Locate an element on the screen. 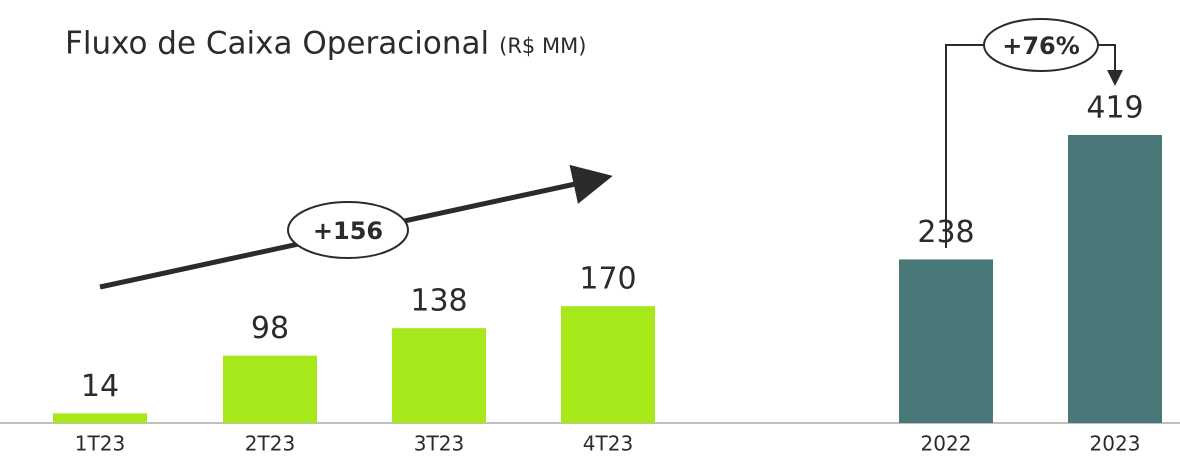 Image resolution: width=1180 pixels, height=459 pixels. value-label: 238 is located at coordinates (945, 232).